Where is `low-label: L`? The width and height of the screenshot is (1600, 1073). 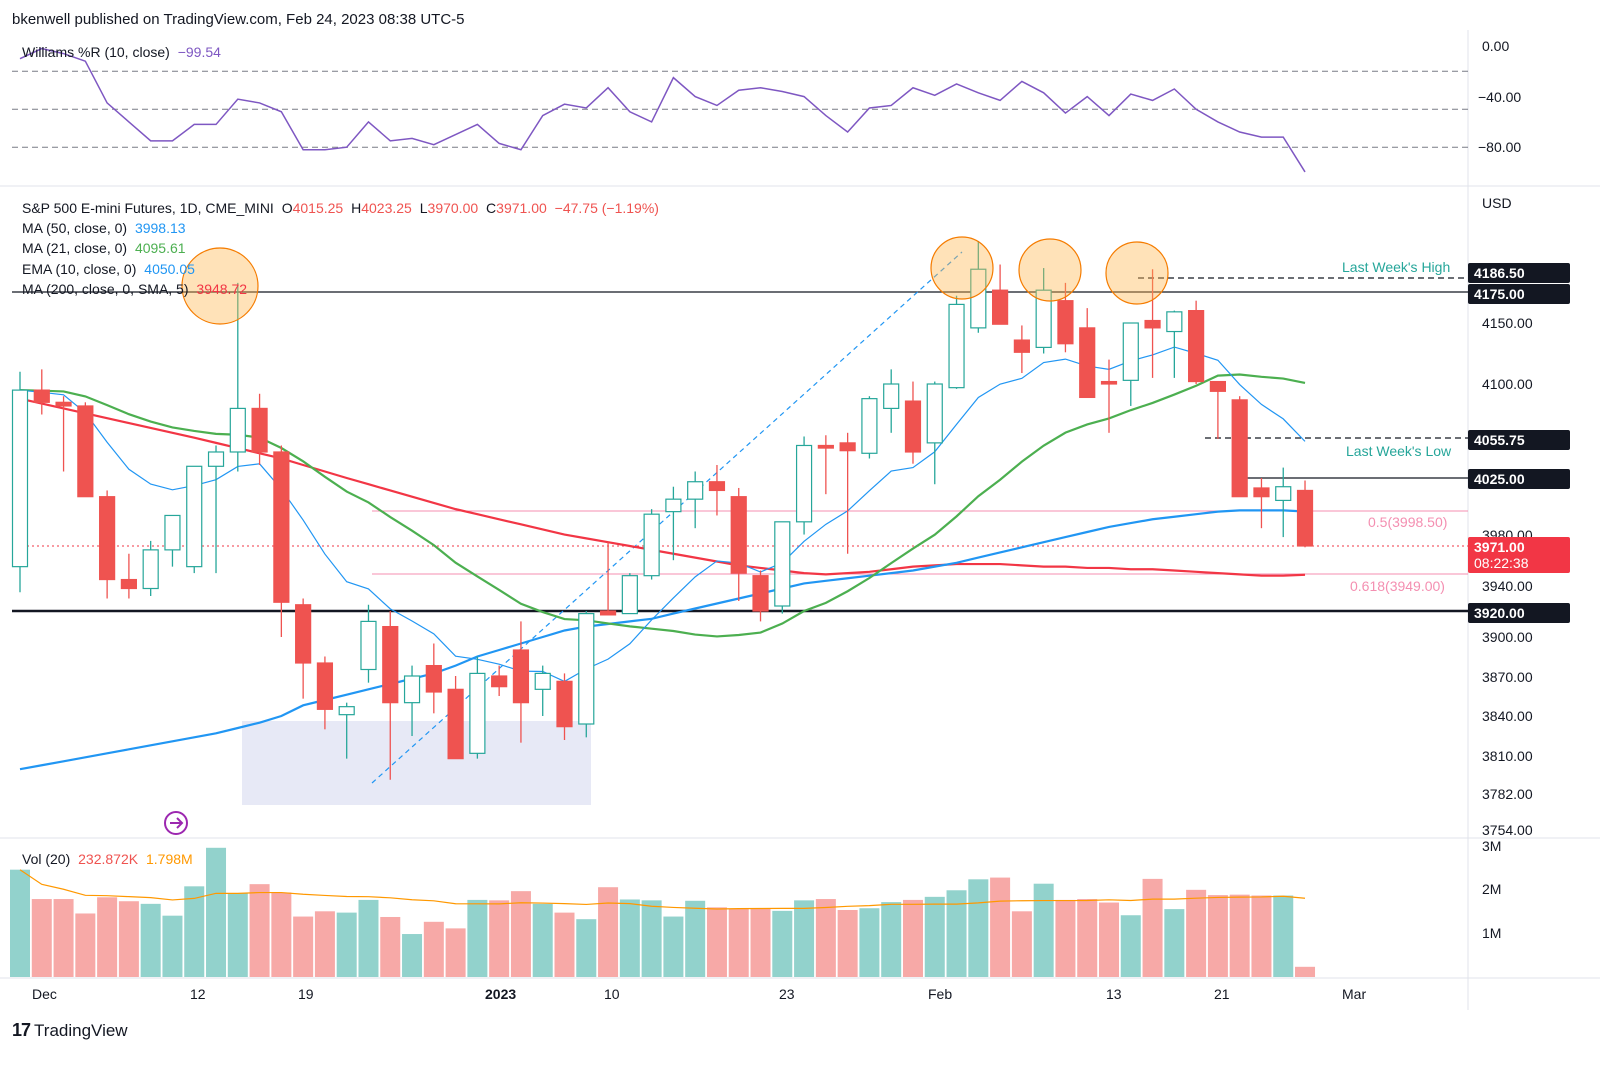 low-label: L is located at coordinates (423, 208).